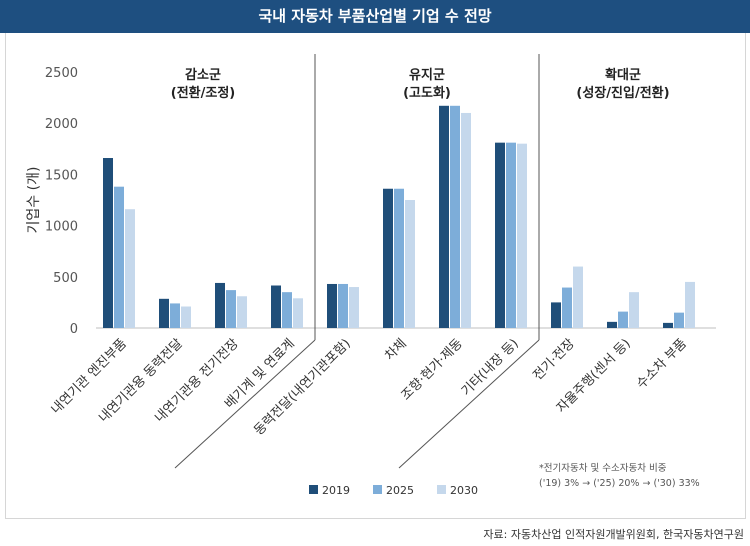 This screenshot has height=546, width=750. What do you see at coordinates (336, 490) in the screenshot?
I see `legend-label-2019: 2019` at bounding box center [336, 490].